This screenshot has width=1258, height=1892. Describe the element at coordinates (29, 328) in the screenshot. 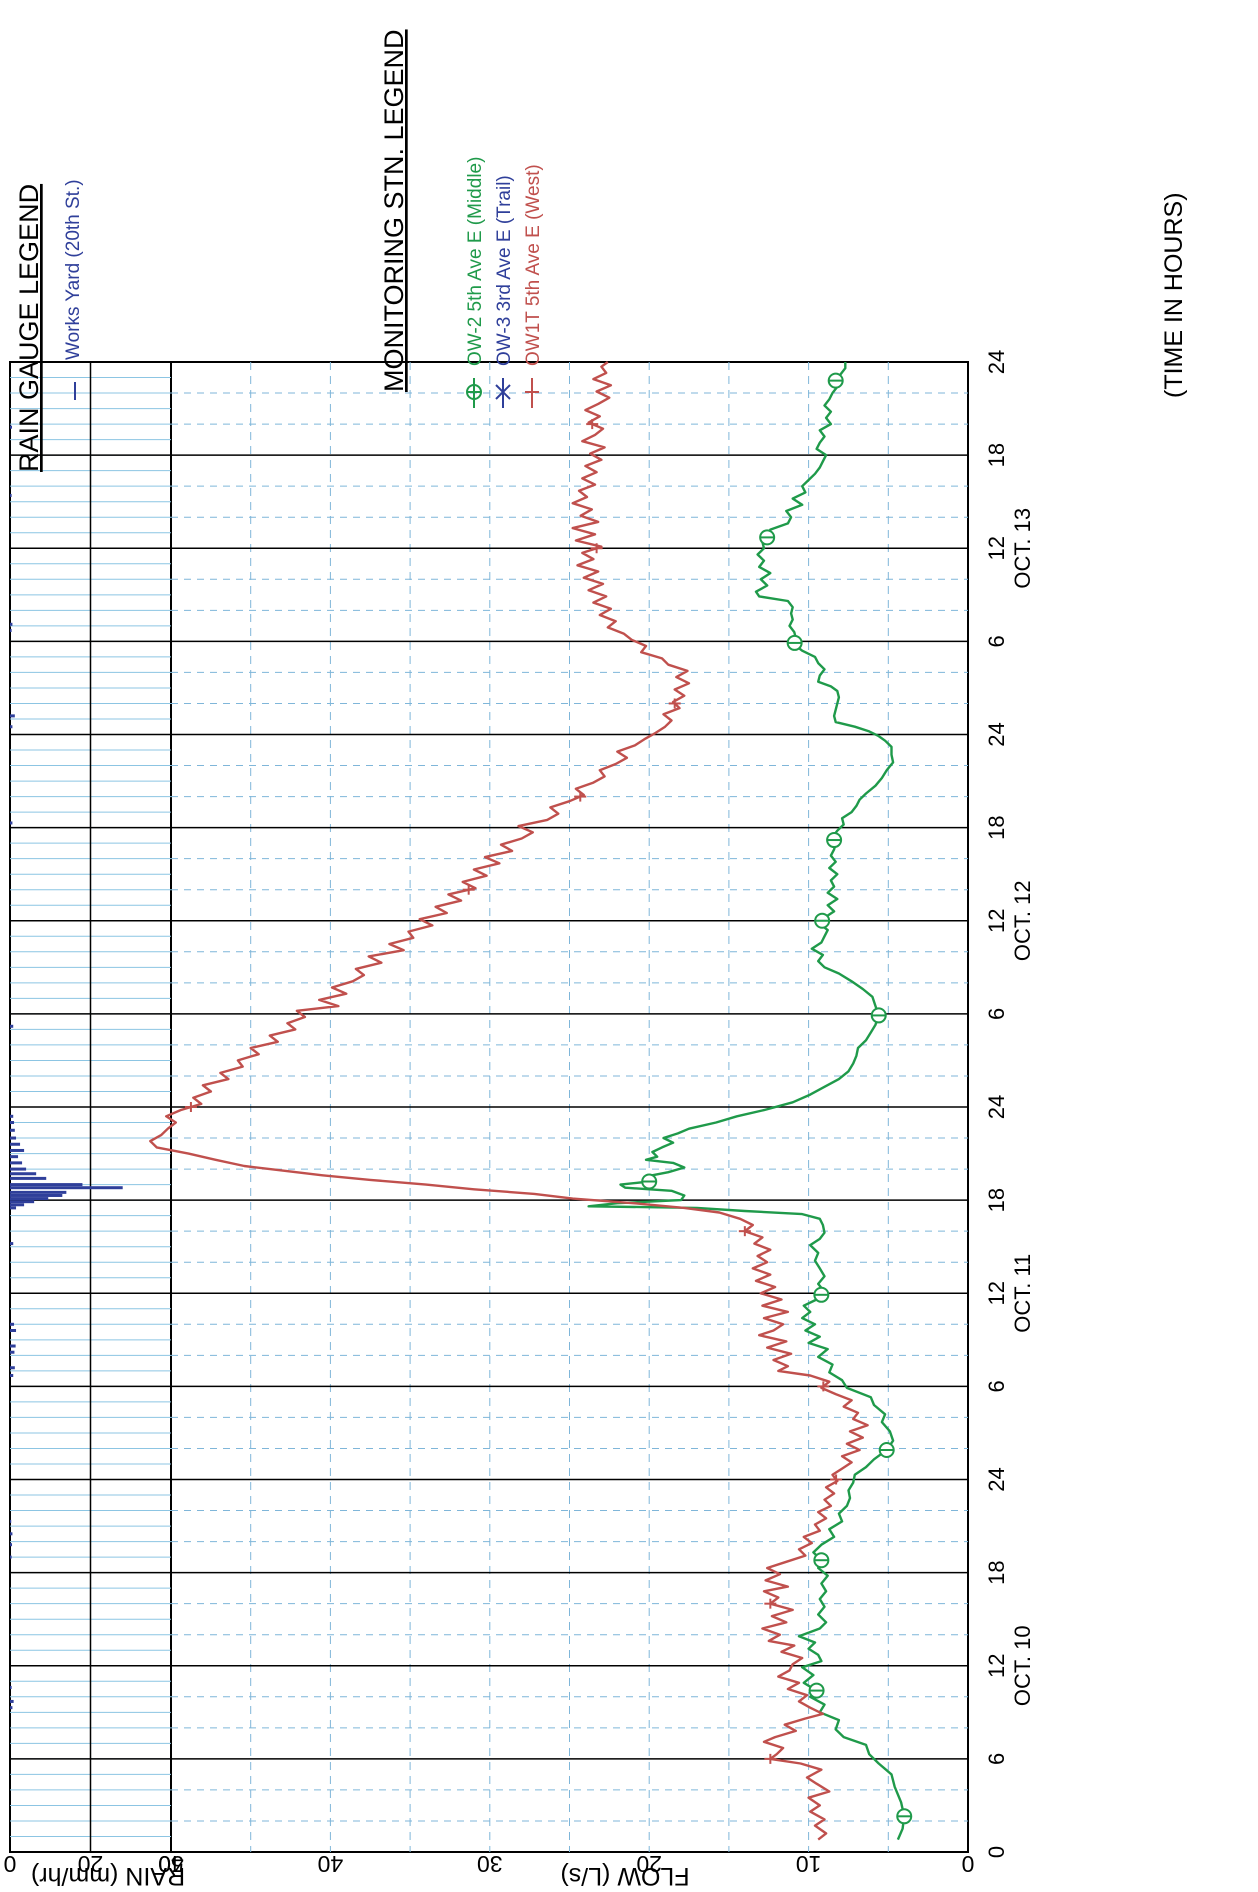

I see `rain-legend-title: RAIN GAUGE LEGEND` at that location.